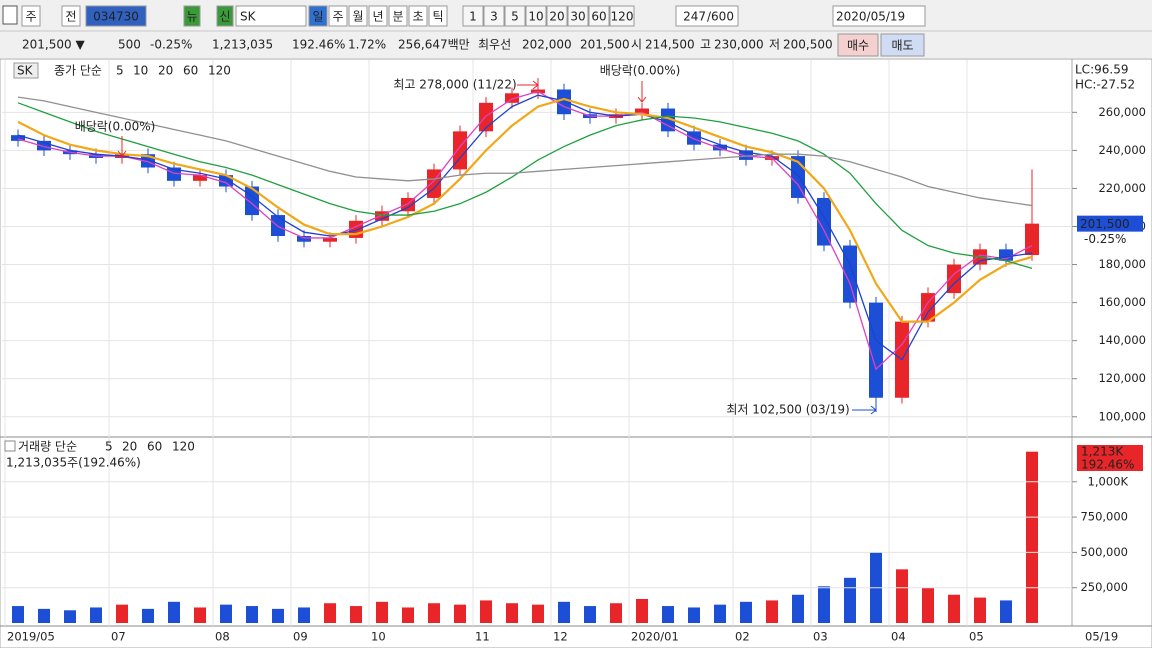  Describe the element at coordinates (248, 17) in the screenshot. I see `stock-name: SK` at that location.